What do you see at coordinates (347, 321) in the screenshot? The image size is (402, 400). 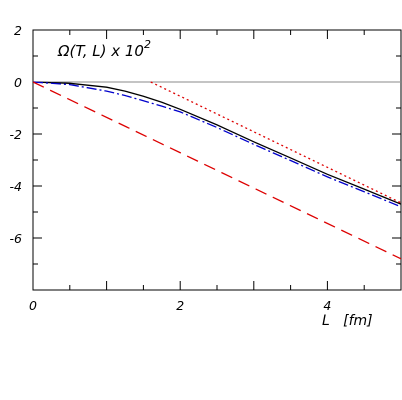 I see `x-axis-label: L [fm]` at bounding box center [347, 321].